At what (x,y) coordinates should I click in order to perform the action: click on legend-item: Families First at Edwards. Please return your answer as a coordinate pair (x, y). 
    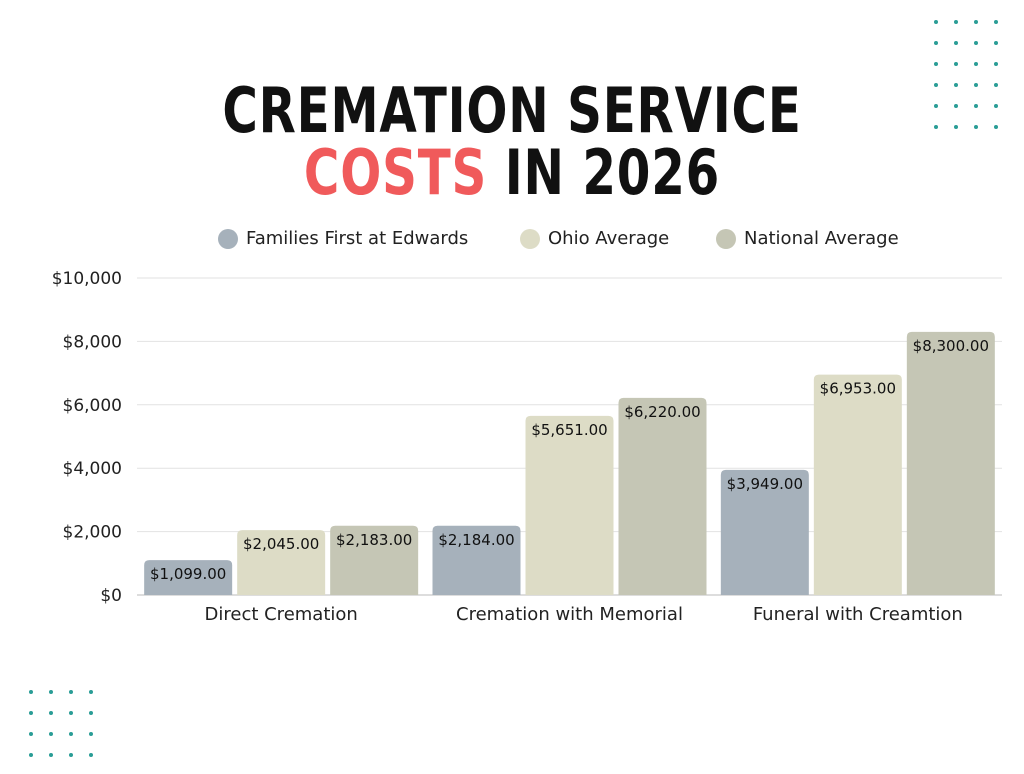
    Looking at the image, I should click on (343, 238).